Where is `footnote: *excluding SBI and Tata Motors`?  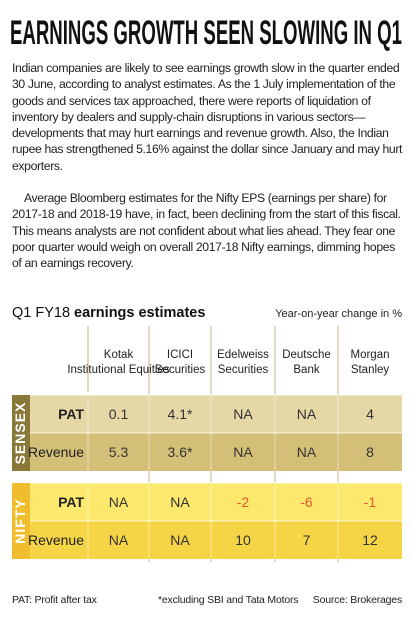 footnote: *excluding SBI and Tata Motors is located at coordinates (228, 600).